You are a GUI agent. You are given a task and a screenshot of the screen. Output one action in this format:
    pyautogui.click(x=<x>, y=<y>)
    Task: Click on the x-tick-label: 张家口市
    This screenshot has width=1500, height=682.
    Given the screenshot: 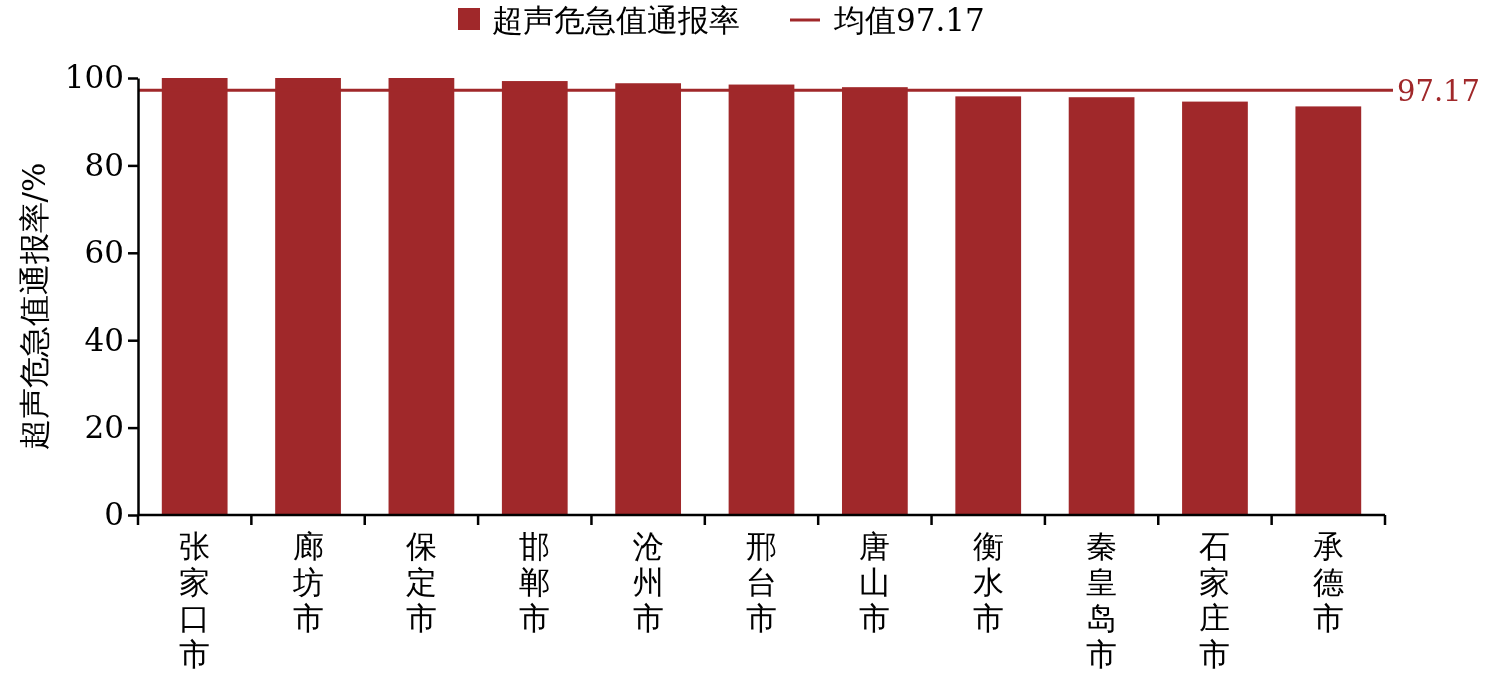 What is the action you would take?
    pyautogui.click(x=195, y=600)
    